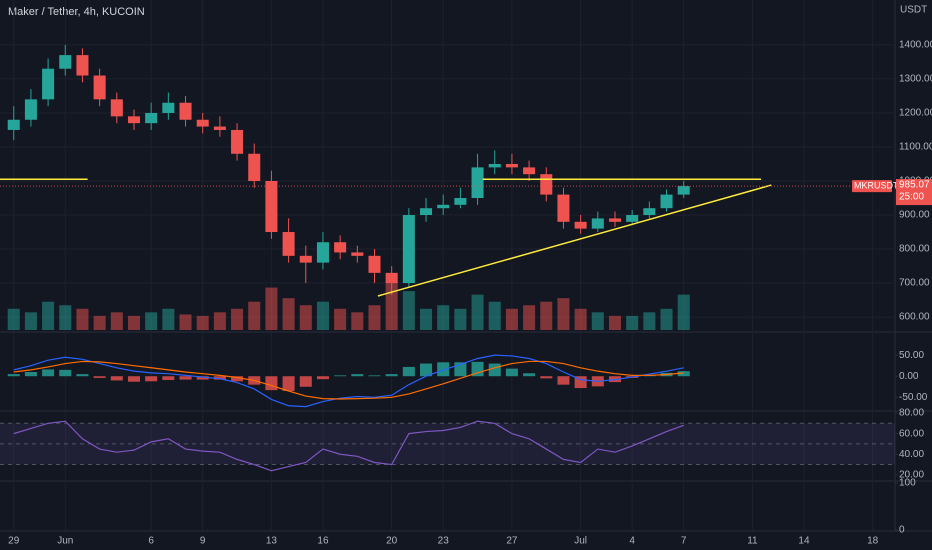 The height and width of the screenshot is (550, 932). I want to click on y-tick-label: -50.00, so click(913, 397).